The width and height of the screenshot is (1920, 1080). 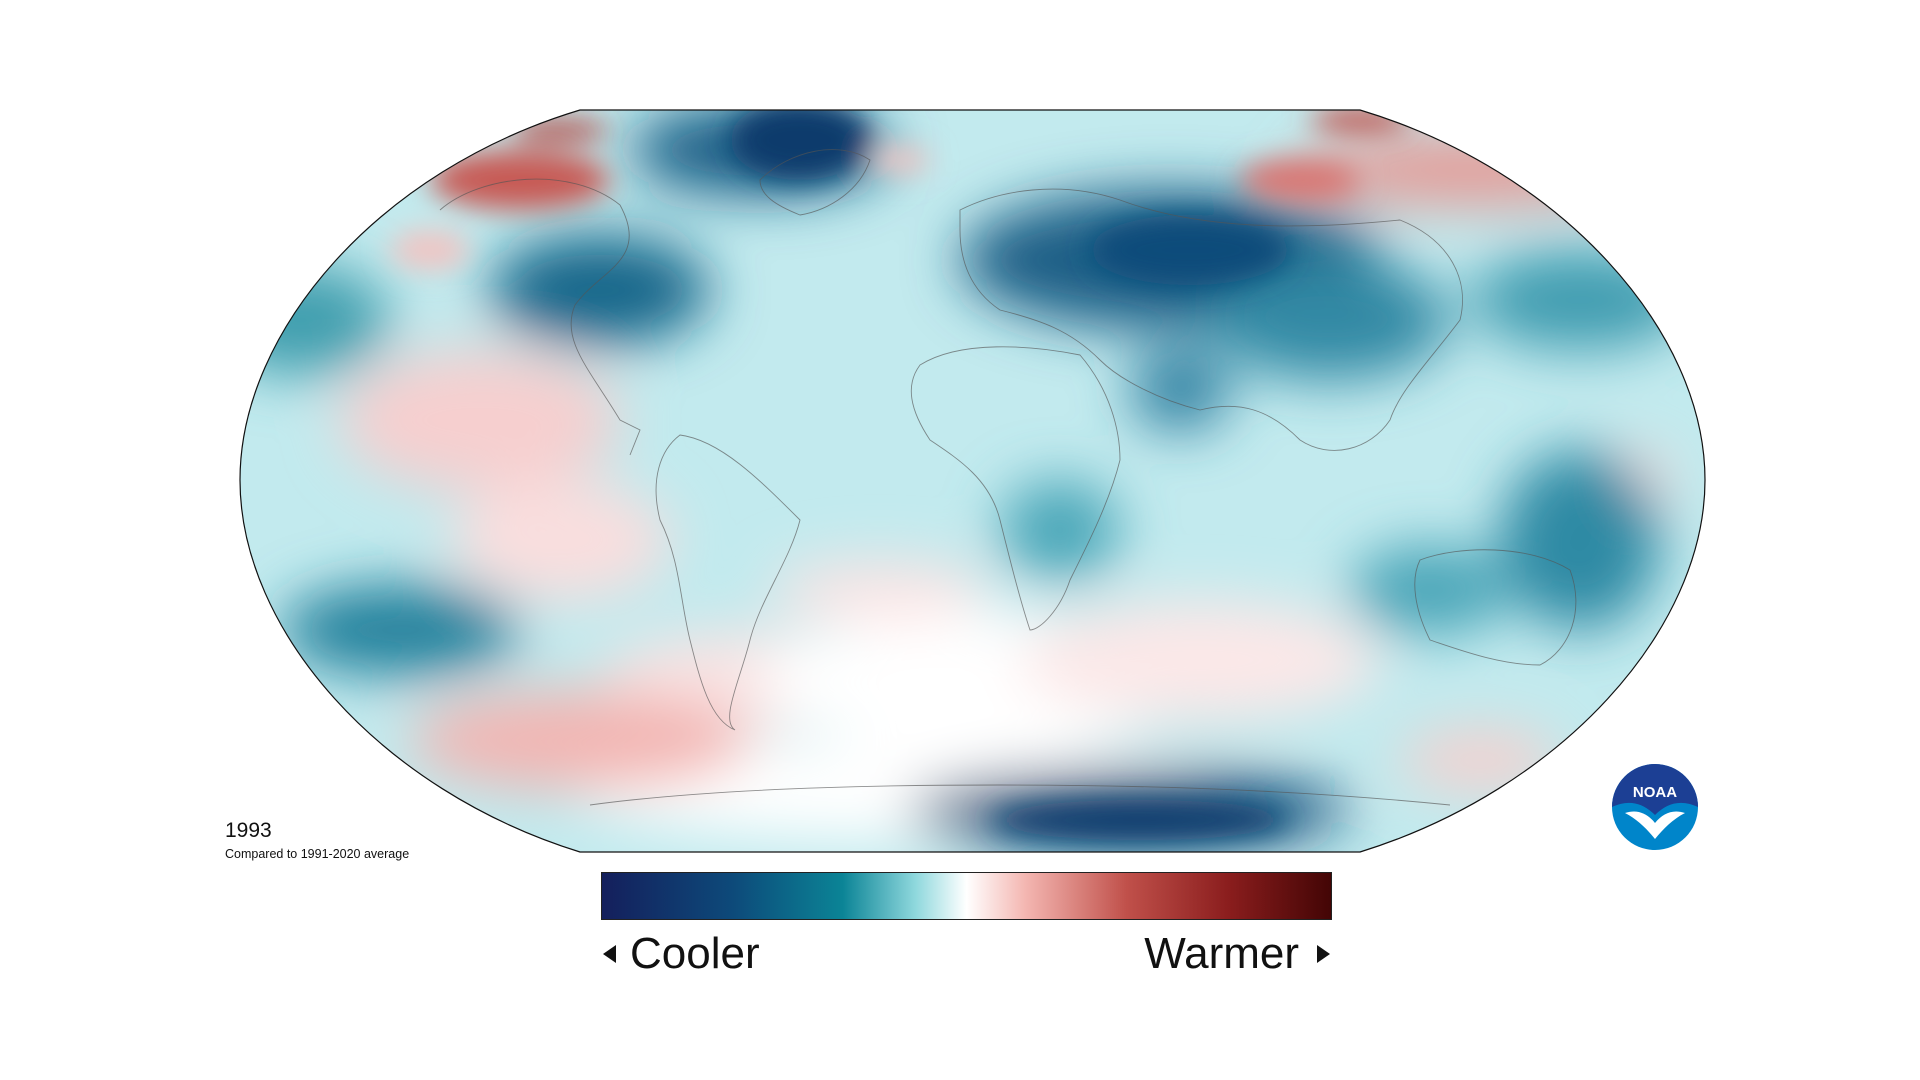 What do you see at coordinates (1655, 807) in the screenshot?
I see `noaa-logo: NOAA` at bounding box center [1655, 807].